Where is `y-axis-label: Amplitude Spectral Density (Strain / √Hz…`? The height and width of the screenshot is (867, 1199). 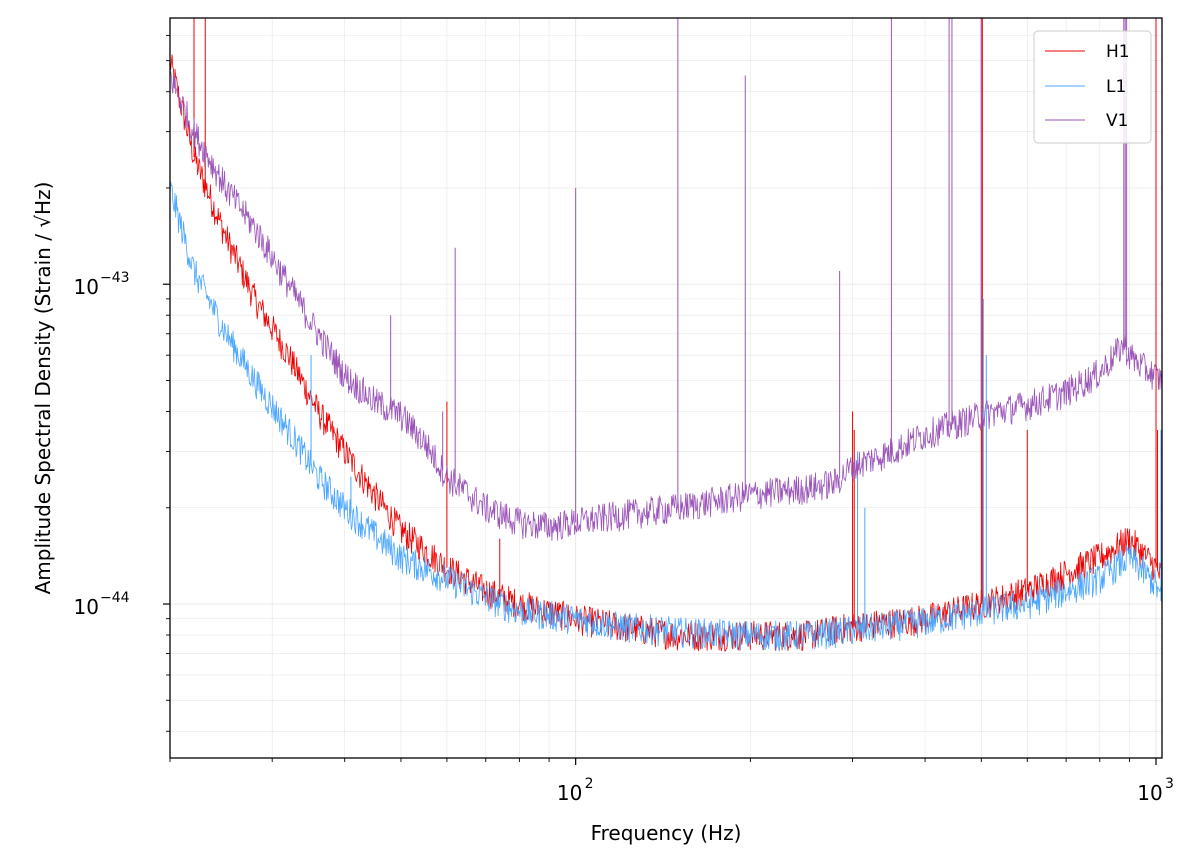 y-axis-label: Amplitude Spectral Density (Strain / √Hz… is located at coordinates (43, 388).